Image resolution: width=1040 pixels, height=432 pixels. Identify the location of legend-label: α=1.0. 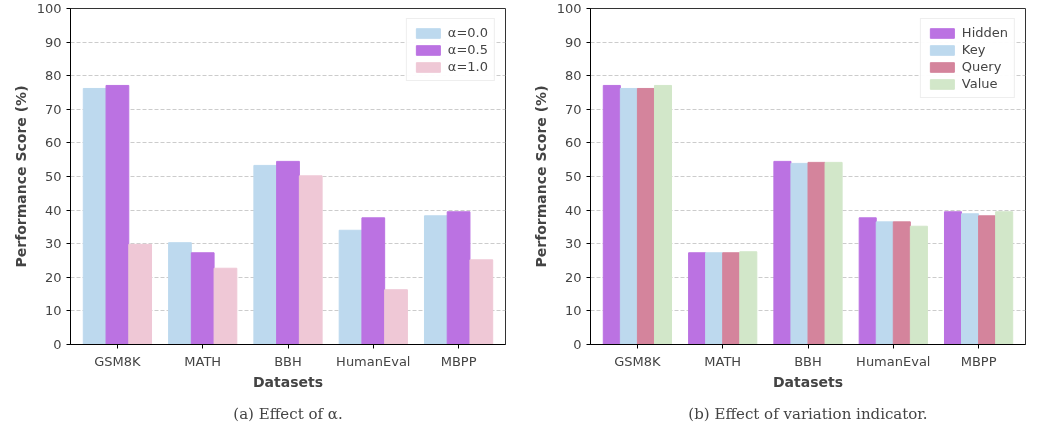
(467, 66).